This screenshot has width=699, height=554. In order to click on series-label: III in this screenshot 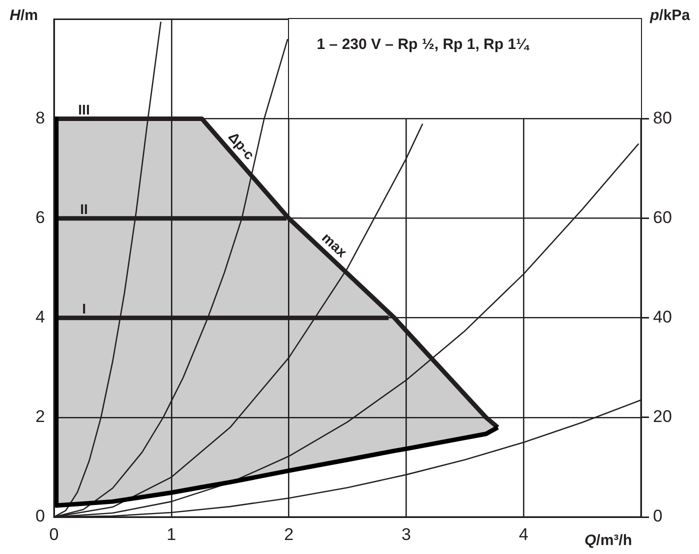, I will do `click(84, 110)`.